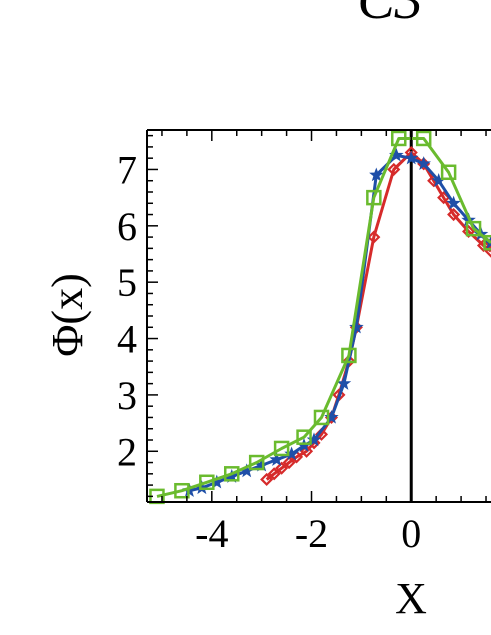 The width and height of the screenshot is (491, 635). What do you see at coordinates (67, 314) in the screenshot?
I see `y-axis-label: Φ(x)` at bounding box center [67, 314].